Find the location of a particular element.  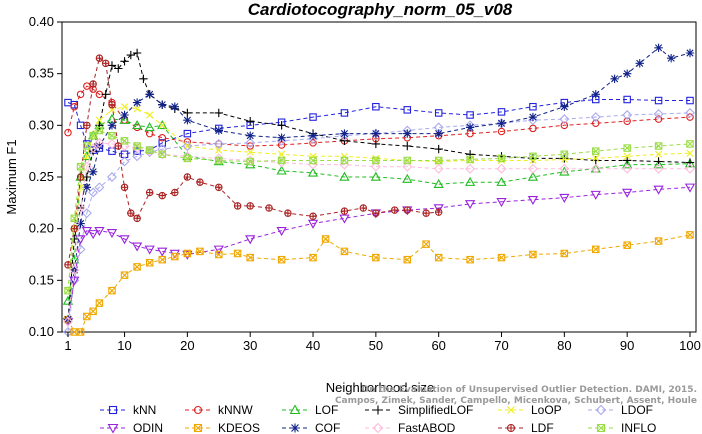

x-tick-label: 100 is located at coordinates (690, 345).